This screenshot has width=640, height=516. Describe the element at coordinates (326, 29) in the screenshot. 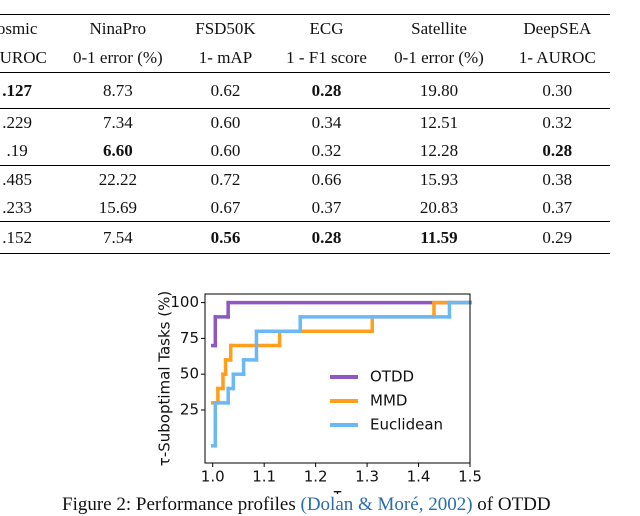

I see `table-cell: ECG` at that location.